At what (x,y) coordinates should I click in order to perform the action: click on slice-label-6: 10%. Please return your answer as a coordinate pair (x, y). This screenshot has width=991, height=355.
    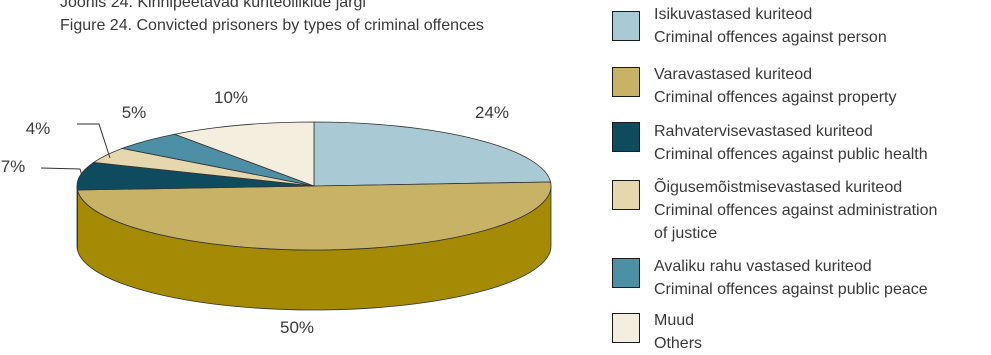
    Looking at the image, I should click on (231, 97).